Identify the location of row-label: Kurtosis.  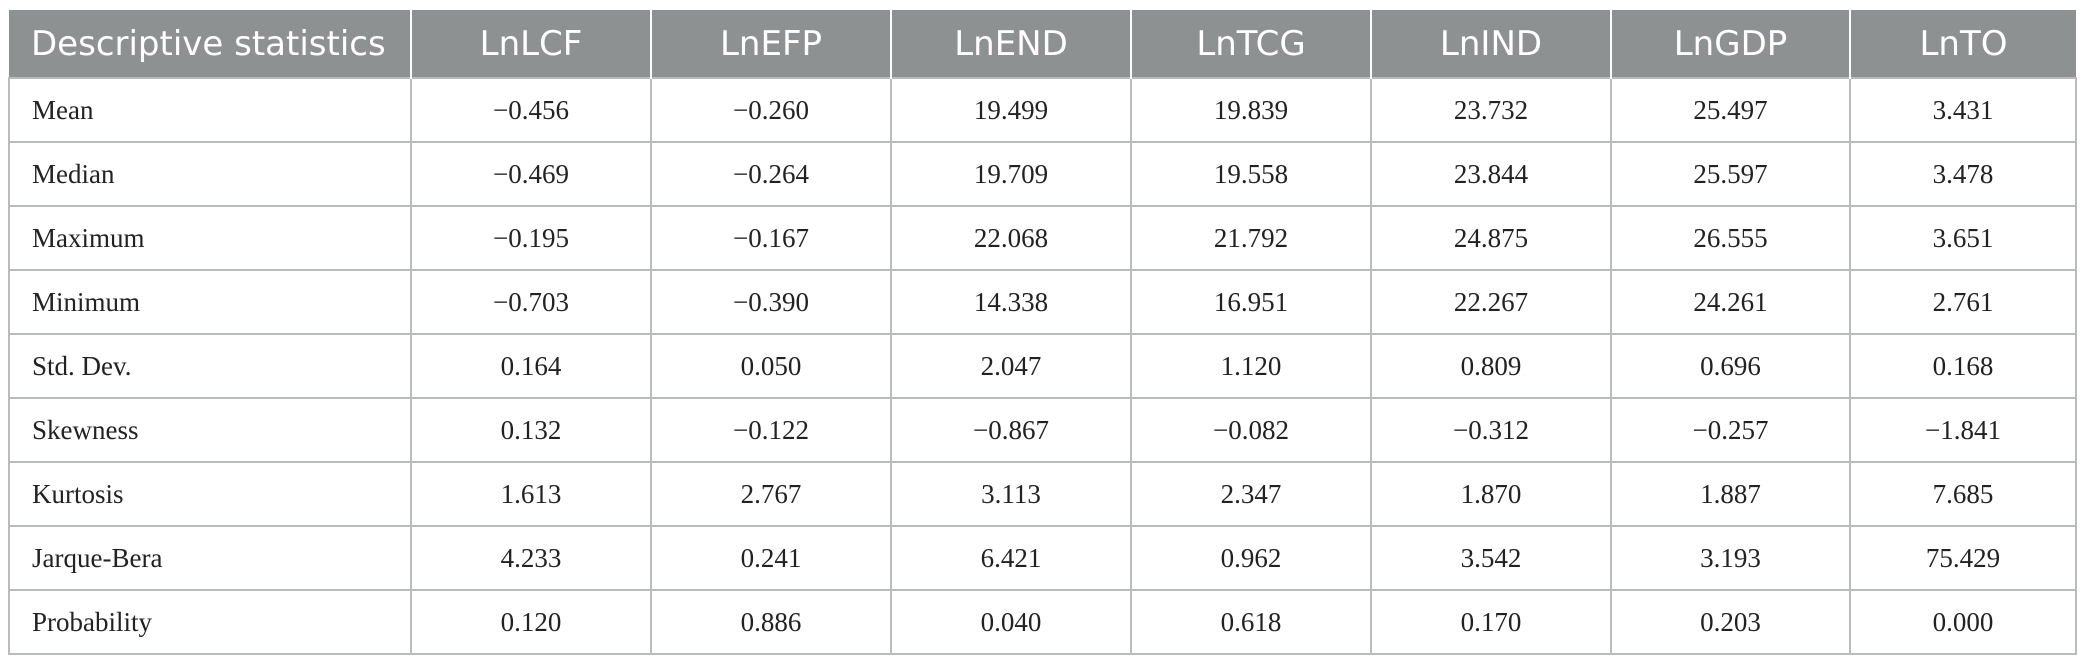
(210, 494).